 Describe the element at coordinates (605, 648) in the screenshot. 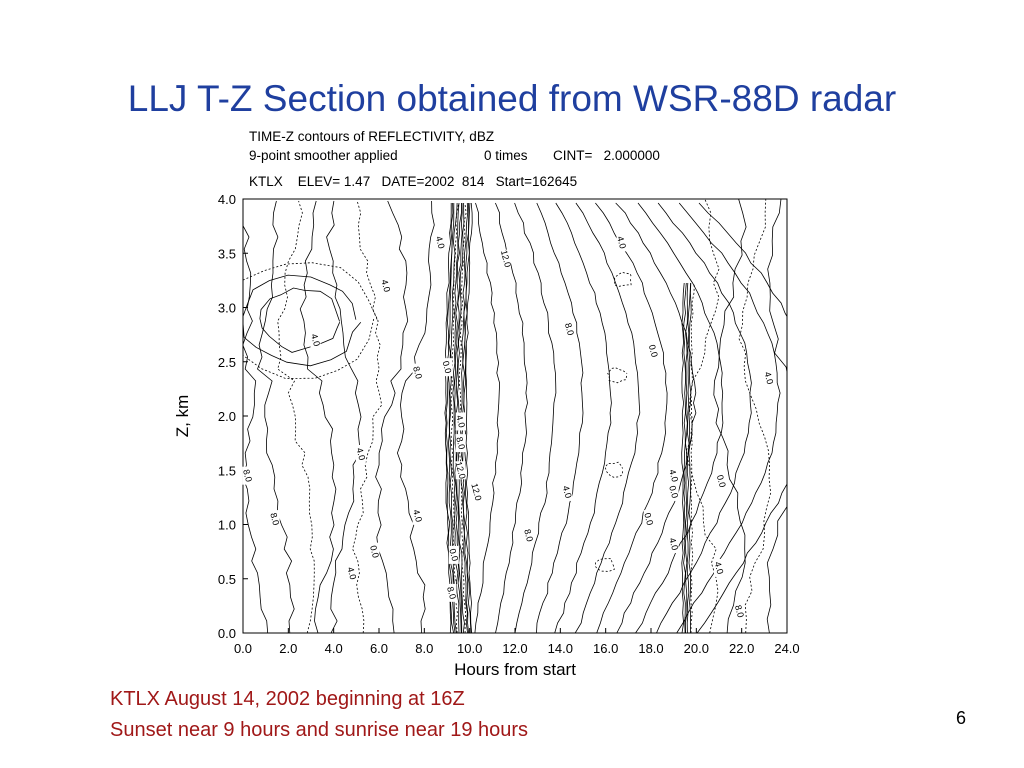

I see `x-tick-label: 16.0` at that location.